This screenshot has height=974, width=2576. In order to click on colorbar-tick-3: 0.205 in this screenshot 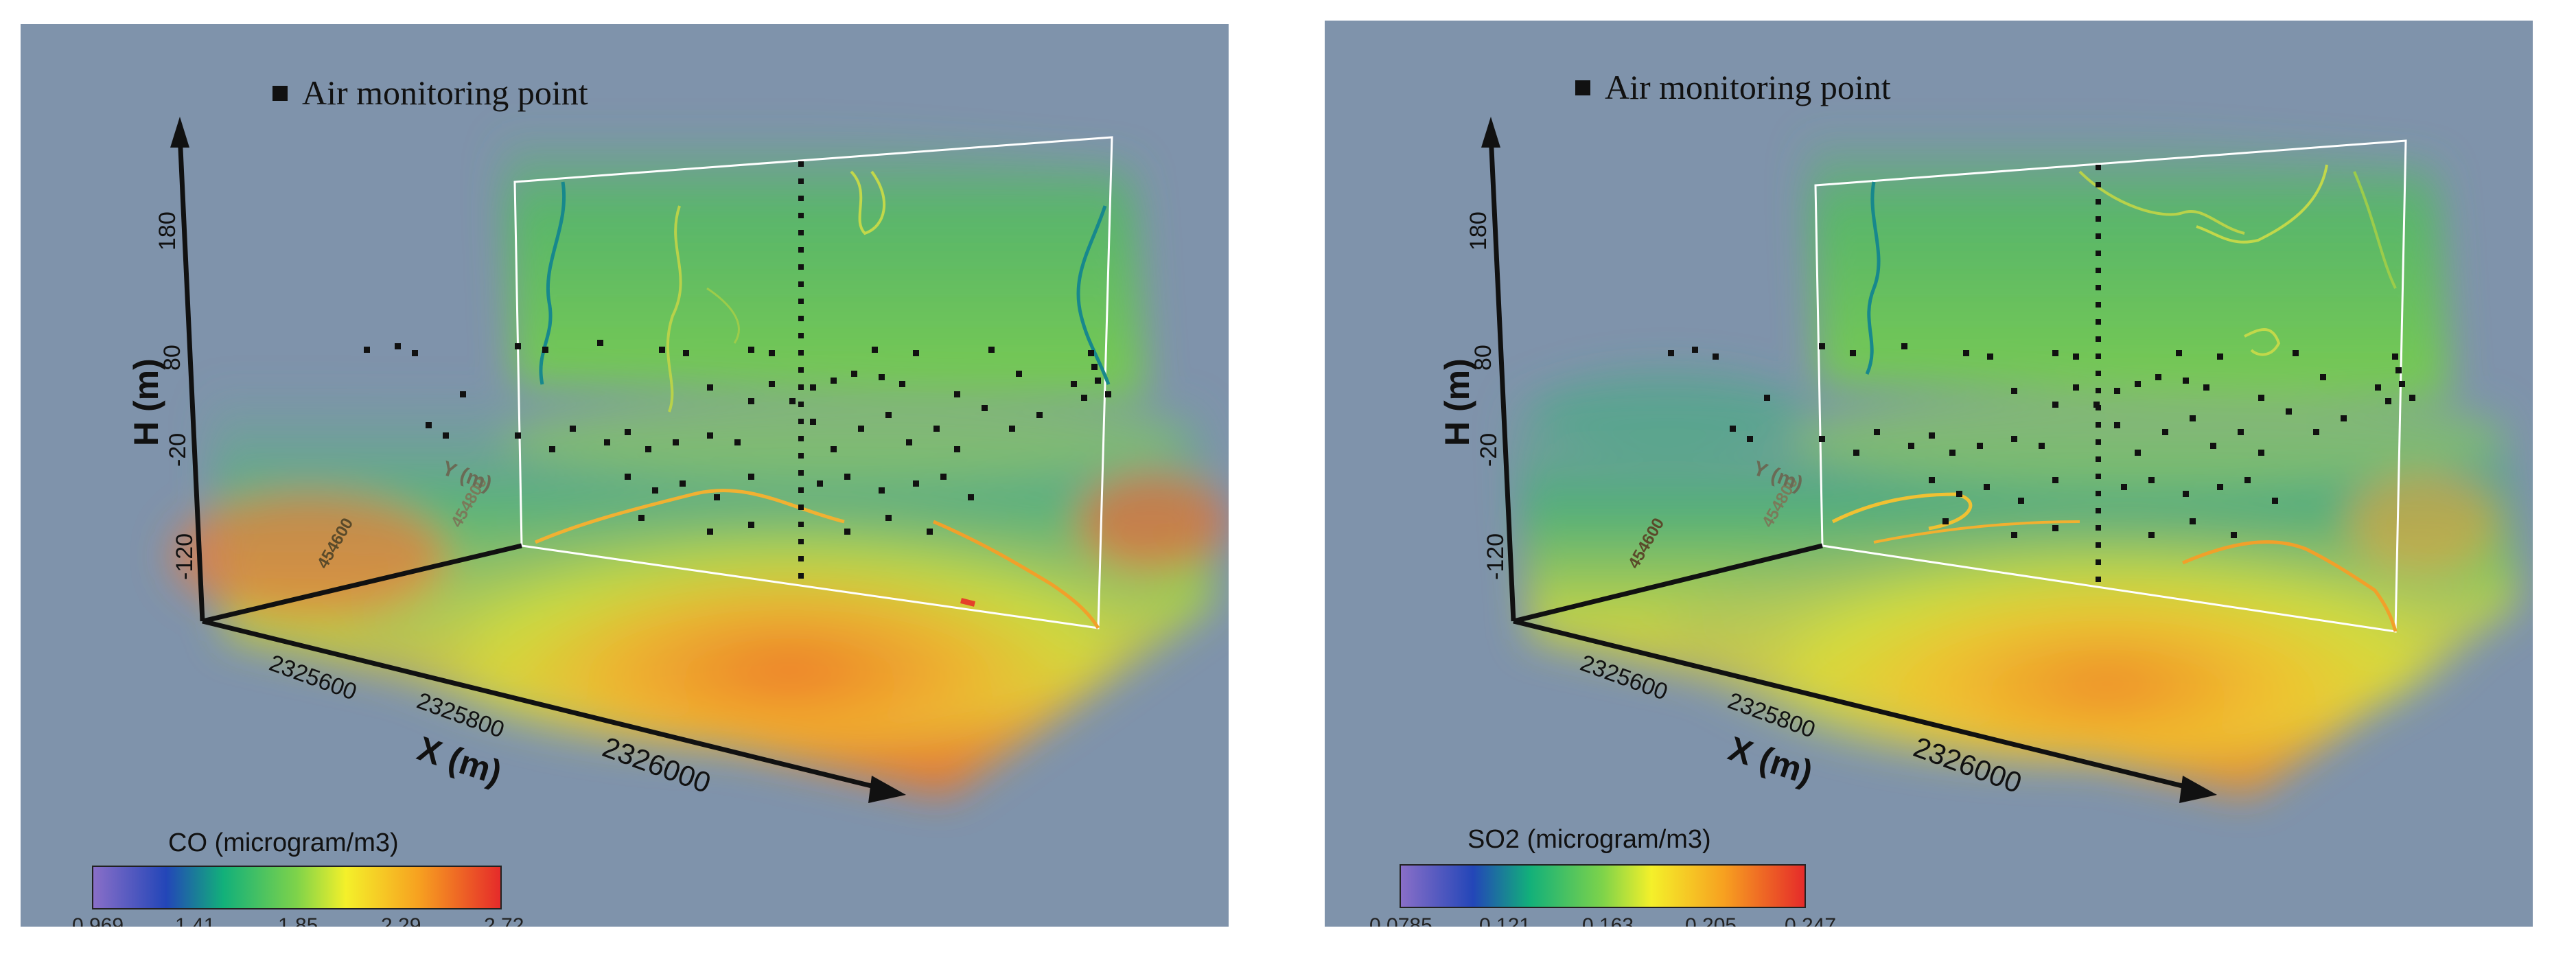, I will do `click(1711, 920)`.